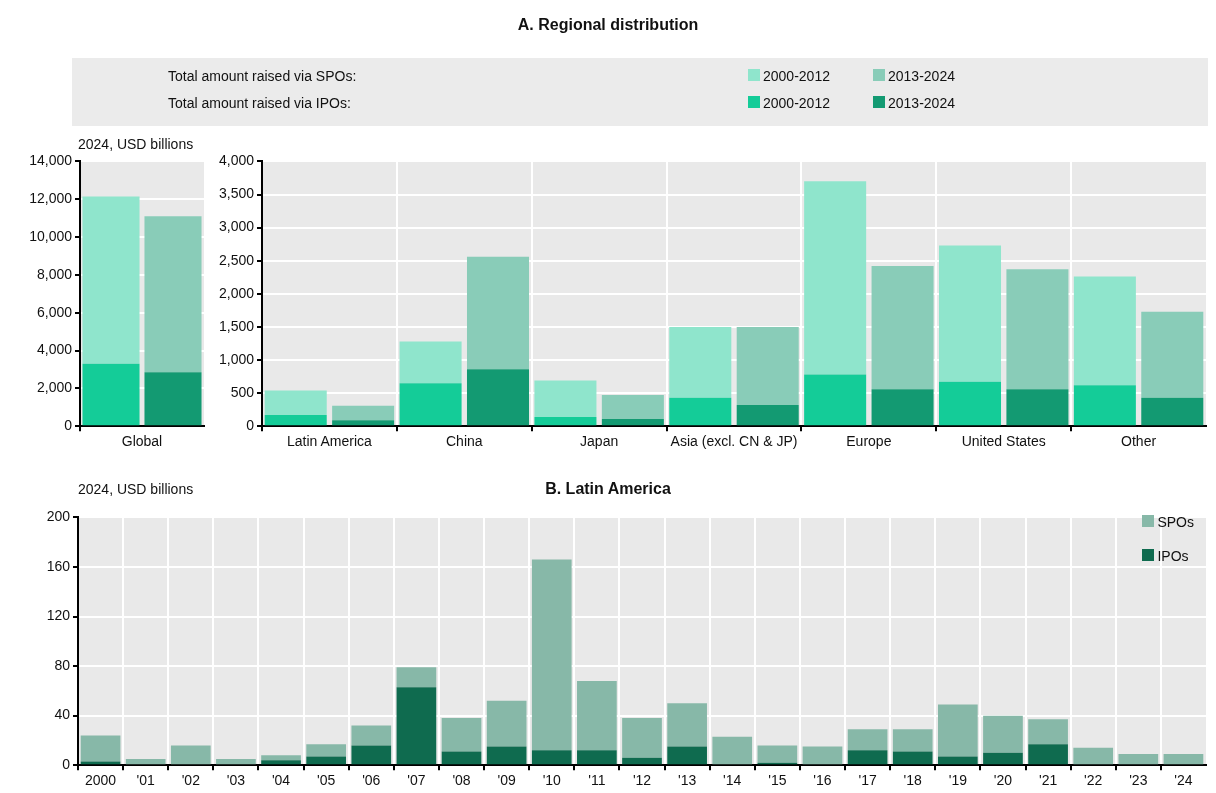 The width and height of the screenshot is (1216, 793). I want to click on x-tick-label: '10, so click(552, 780).